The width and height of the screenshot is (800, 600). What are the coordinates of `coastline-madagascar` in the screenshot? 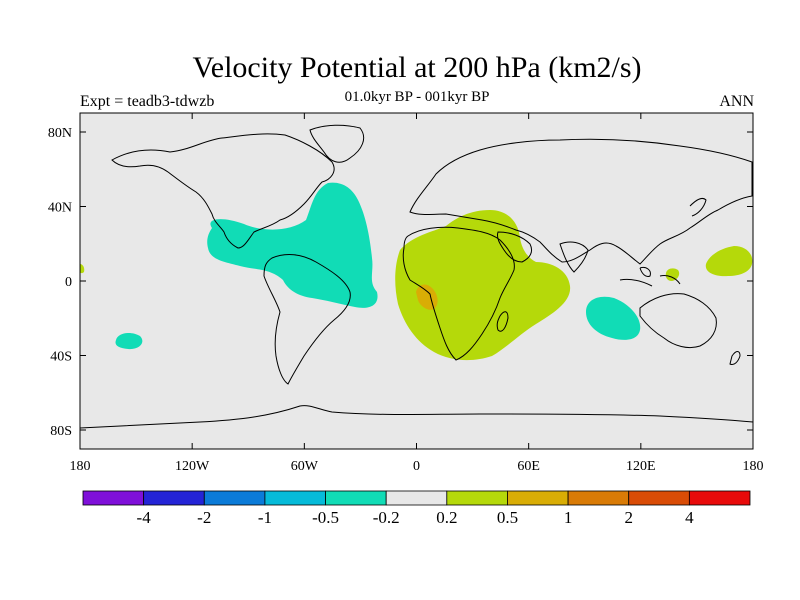 It's located at (502, 321).